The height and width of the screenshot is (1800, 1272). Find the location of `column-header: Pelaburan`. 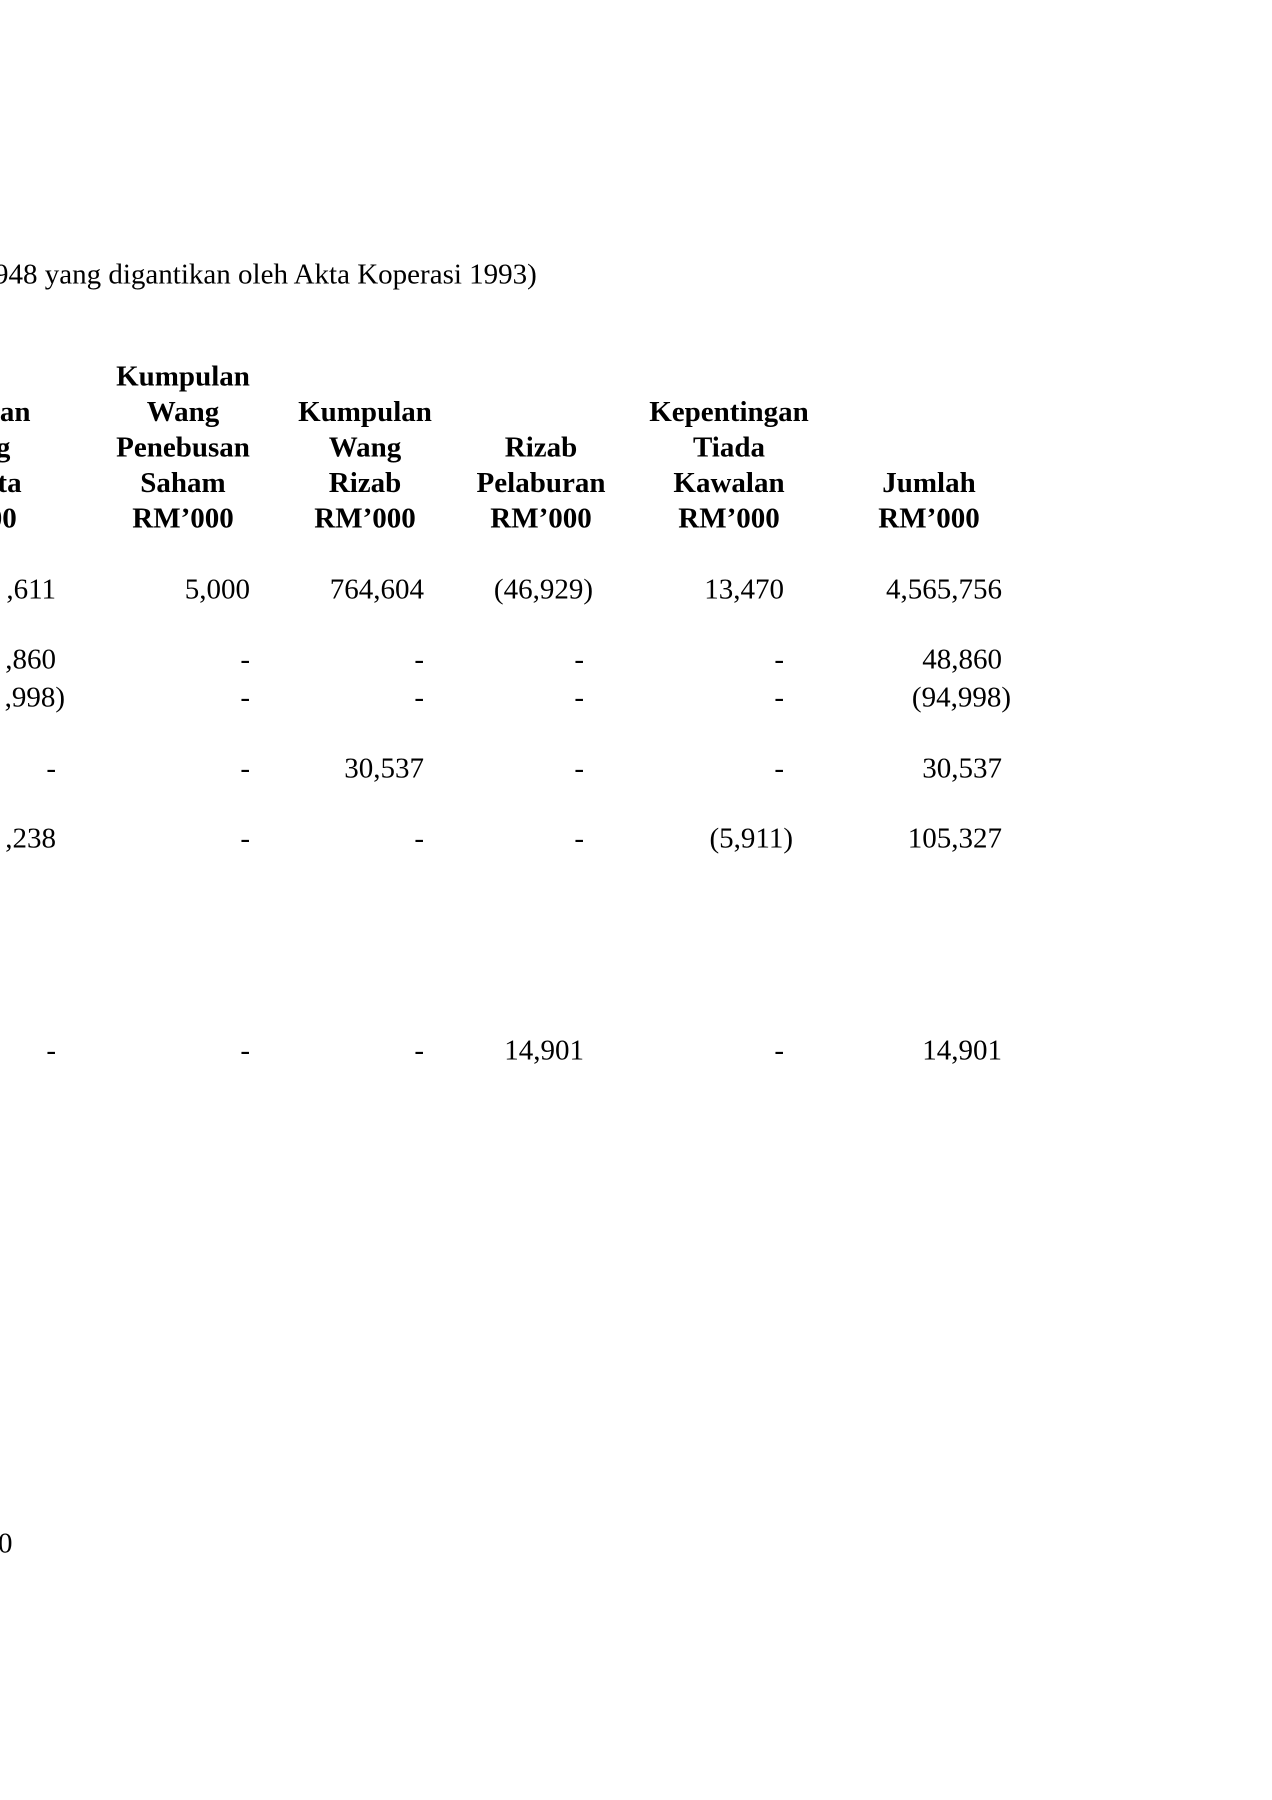

column-header: Pelaburan is located at coordinates (541, 483).